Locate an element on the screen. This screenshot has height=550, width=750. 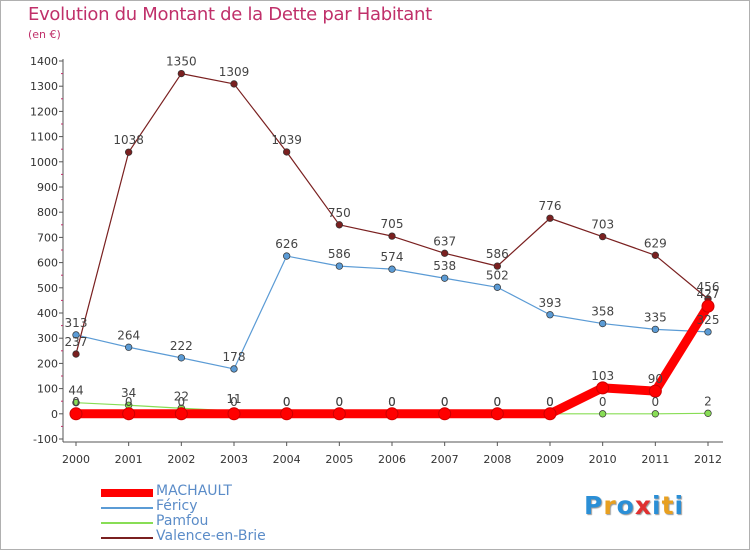
y-tick-label: 300 is located at coordinates (47, 338).